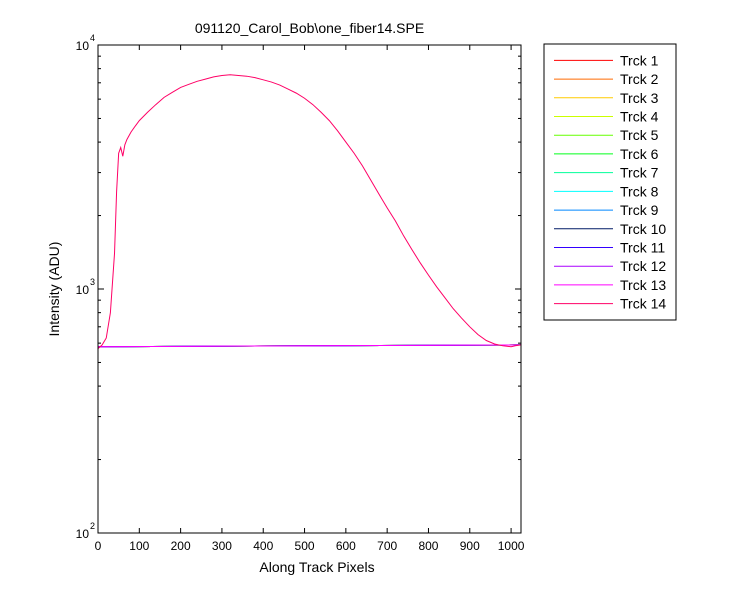 The width and height of the screenshot is (750, 600). Describe the element at coordinates (643, 304) in the screenshot. I see `legend-label-trck-14: Trck 14` at that location.